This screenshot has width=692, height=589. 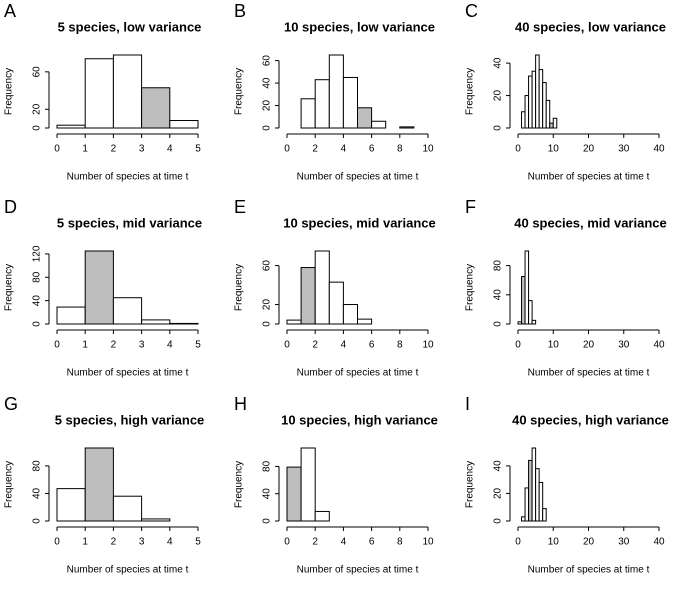 What do you see at coordinates (359, 222) in the screenshot?
I see `chart-title: 10 species, mid variance` at bounding box center [359, 222].